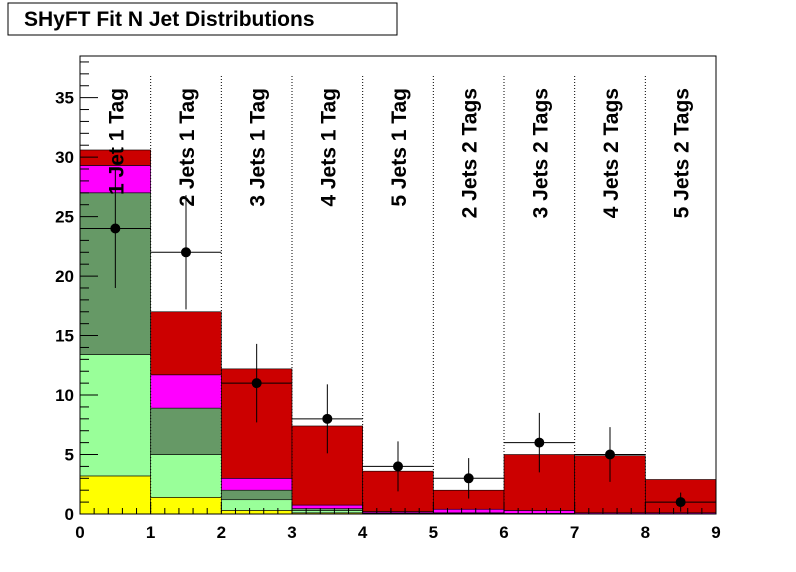  I want to click on y-tick-label-4: 20, so click(64, 276).